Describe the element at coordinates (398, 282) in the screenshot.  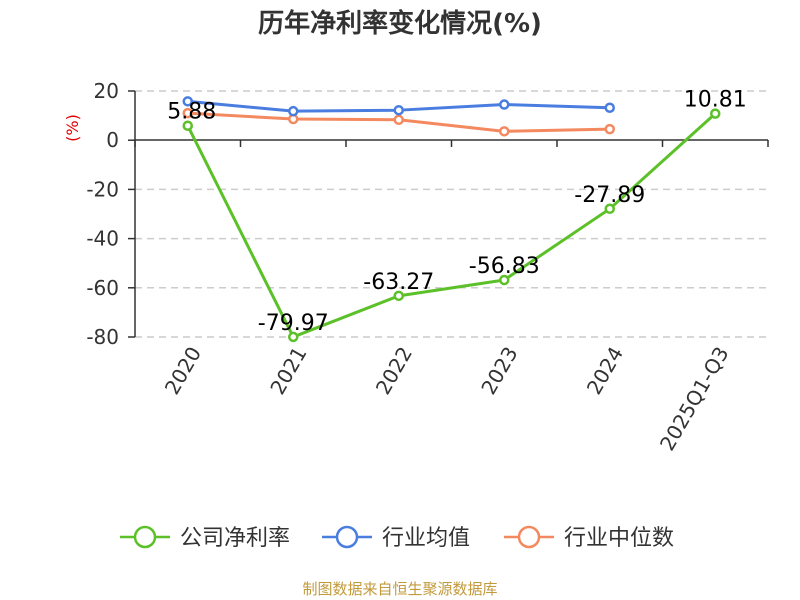
I see `data-label: -63.27` at that location.